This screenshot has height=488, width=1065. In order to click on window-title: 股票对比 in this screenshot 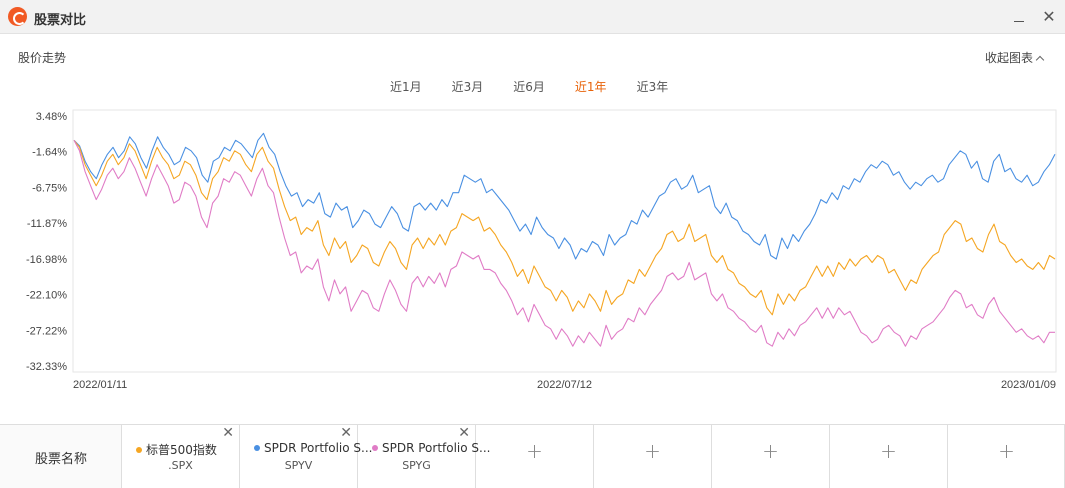, I will do `click(60, 20)`.